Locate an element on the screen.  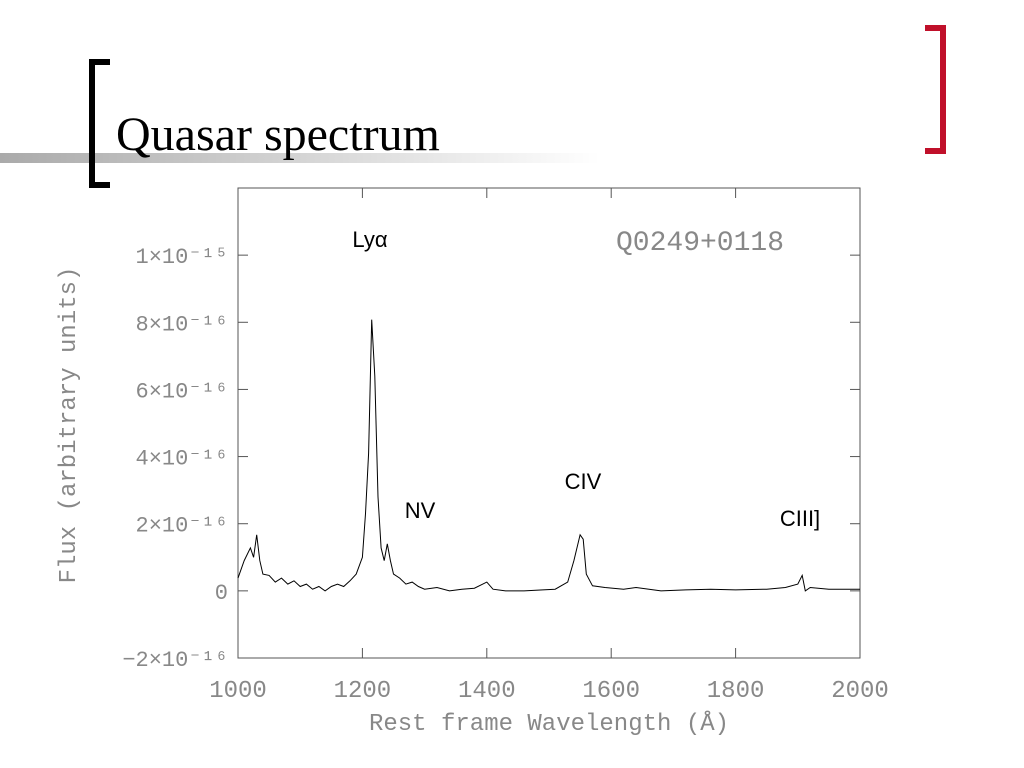
x-axis-label: Rest frame Wavelength (Å) is located at coordinates (549, 724).